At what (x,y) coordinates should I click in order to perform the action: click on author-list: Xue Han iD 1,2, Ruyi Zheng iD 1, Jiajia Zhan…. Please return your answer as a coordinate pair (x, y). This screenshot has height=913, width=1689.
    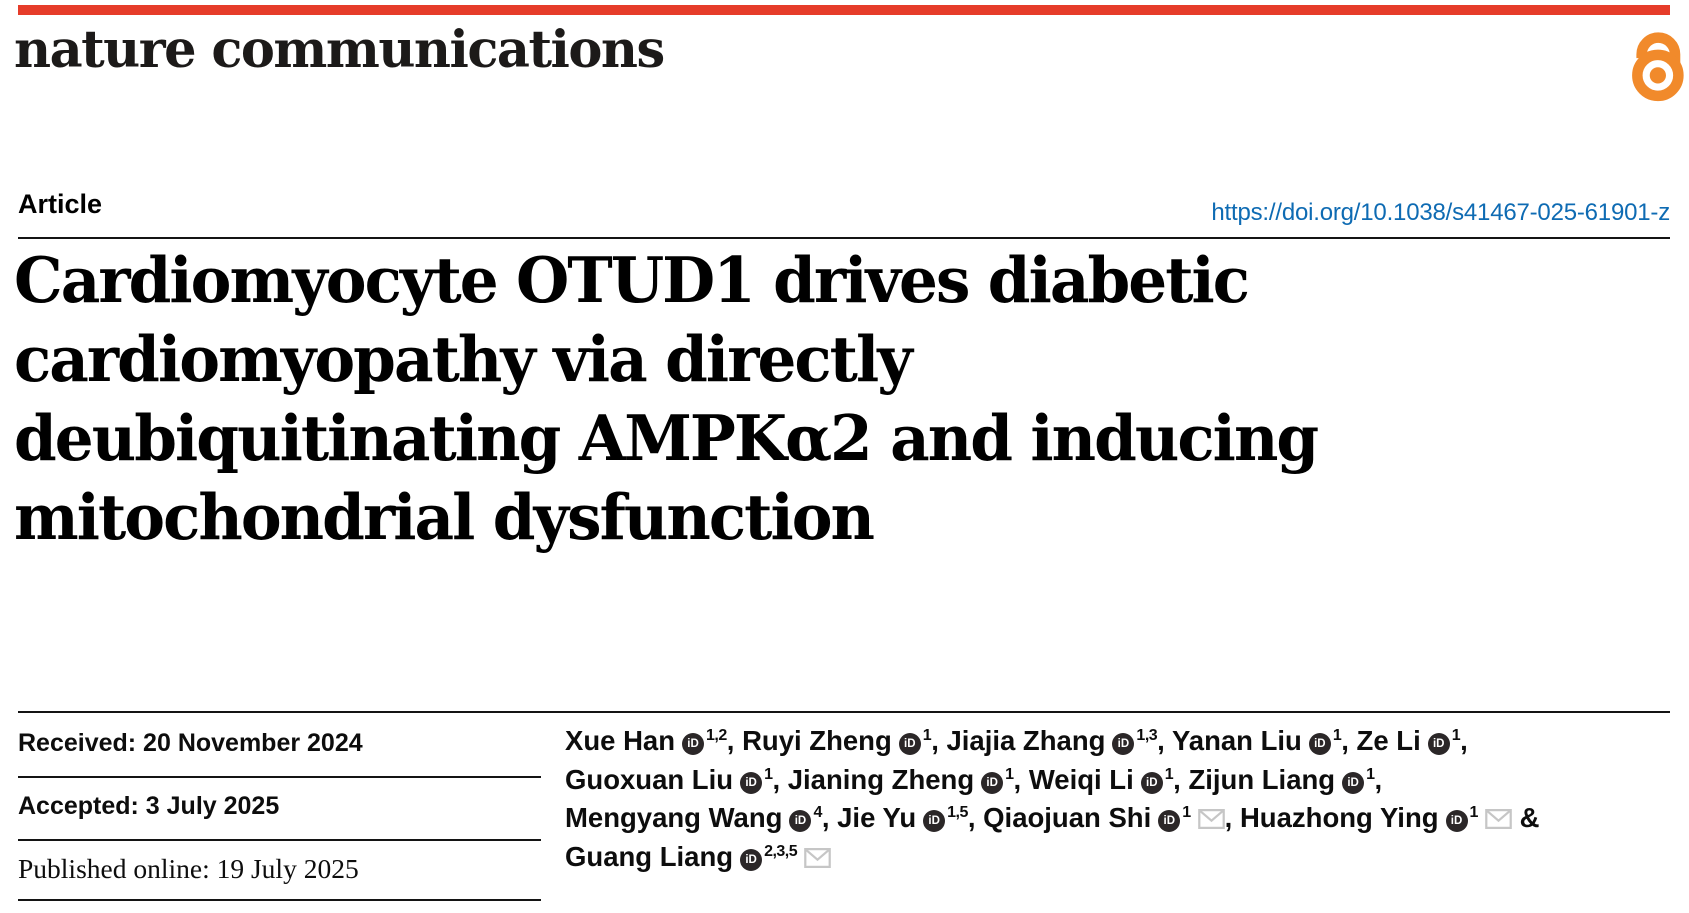
    Looking at the image, I should click on (1125, 799).